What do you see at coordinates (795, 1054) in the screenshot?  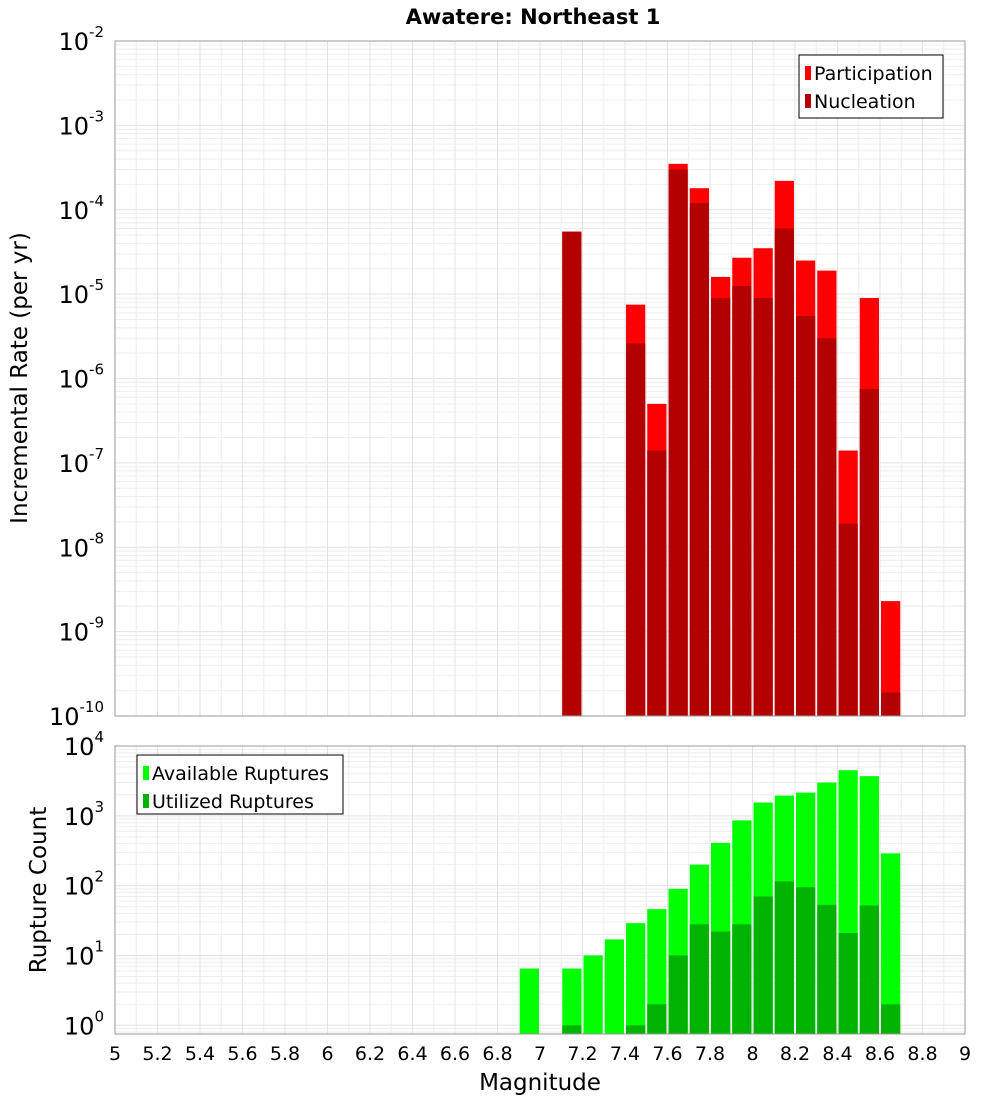 I see `x-tick-label: 8.2` at bounding box center [795, 1054].